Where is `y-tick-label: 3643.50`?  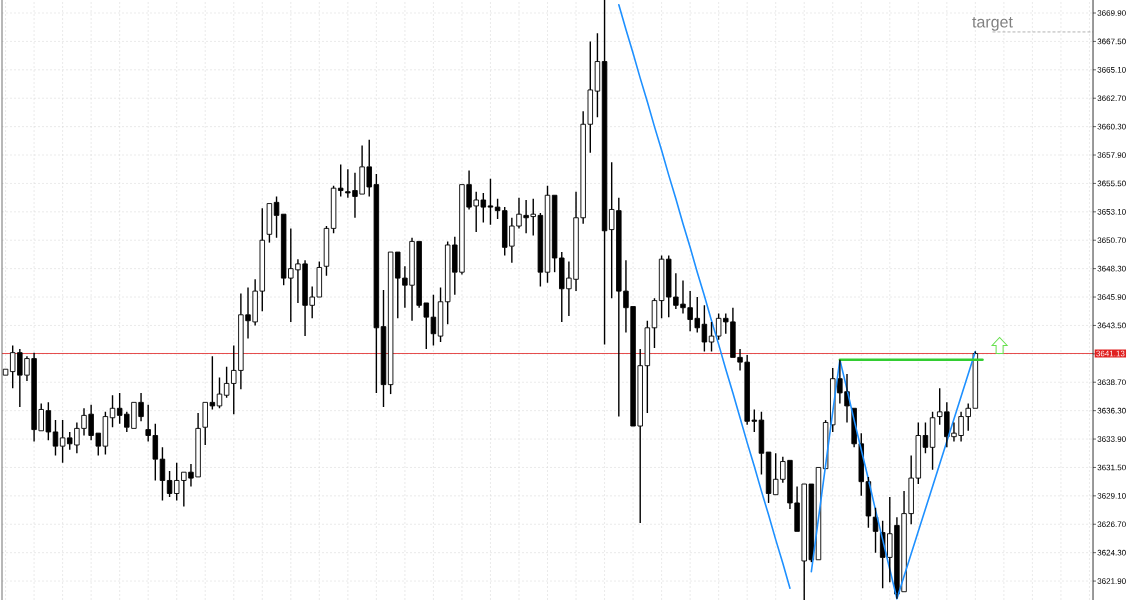 y-tick-label: 3643.50 is located at coordinates (1111, 325).